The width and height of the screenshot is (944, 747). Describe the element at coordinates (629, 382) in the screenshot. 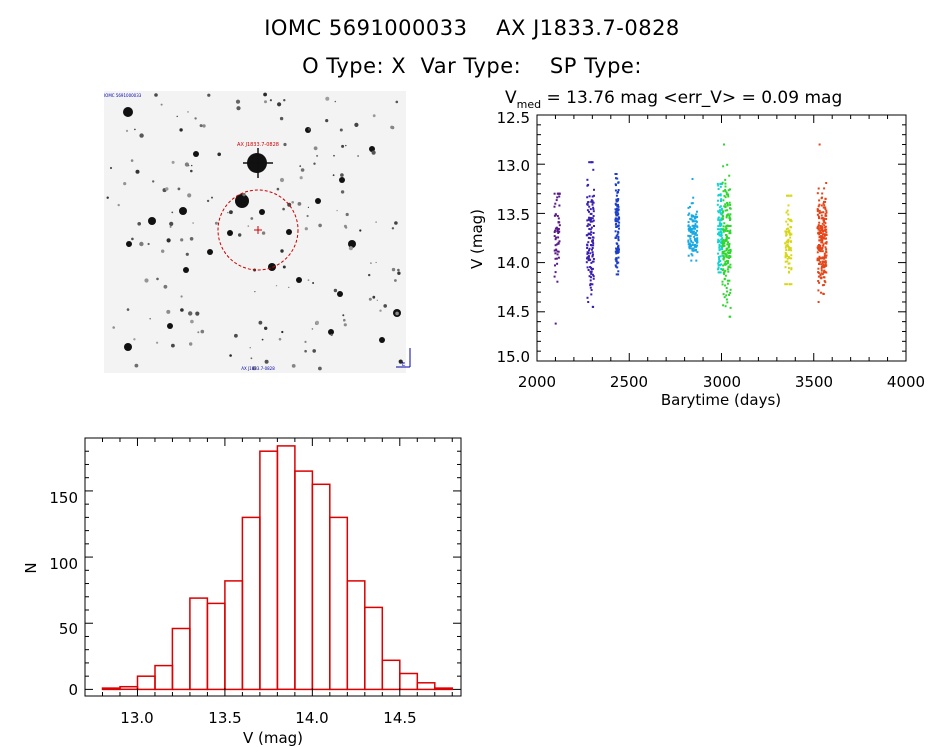

I see `lc-xtick-label: 2500` at that location.